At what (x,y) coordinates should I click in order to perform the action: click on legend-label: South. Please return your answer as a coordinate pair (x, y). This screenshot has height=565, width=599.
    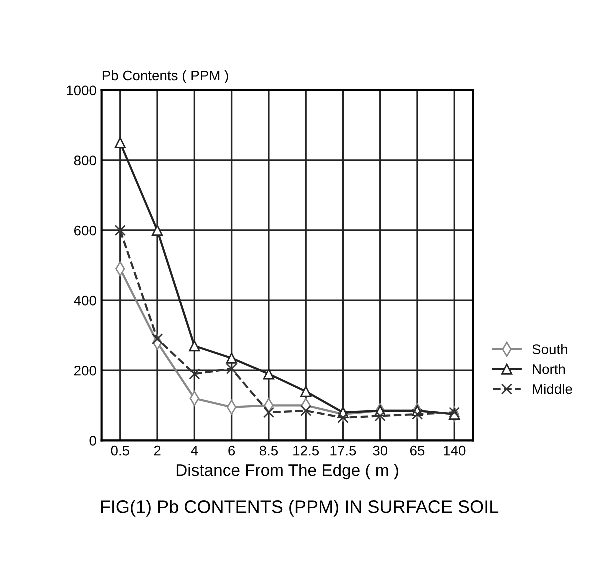
    Looking at the image, I should click on (550, 349).